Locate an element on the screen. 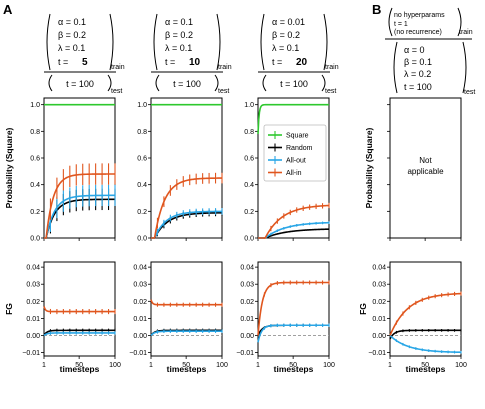  legend: Square Random All-out All-in is located at coordinates (295, 153).